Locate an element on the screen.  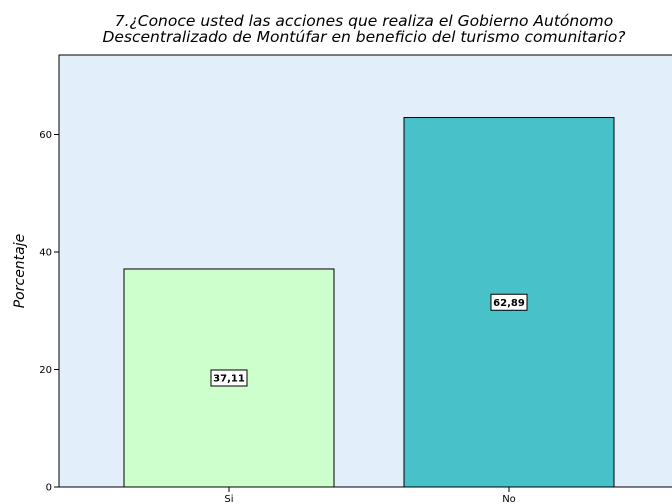
data-label: 37,11 is located at coordinates (229, 378).